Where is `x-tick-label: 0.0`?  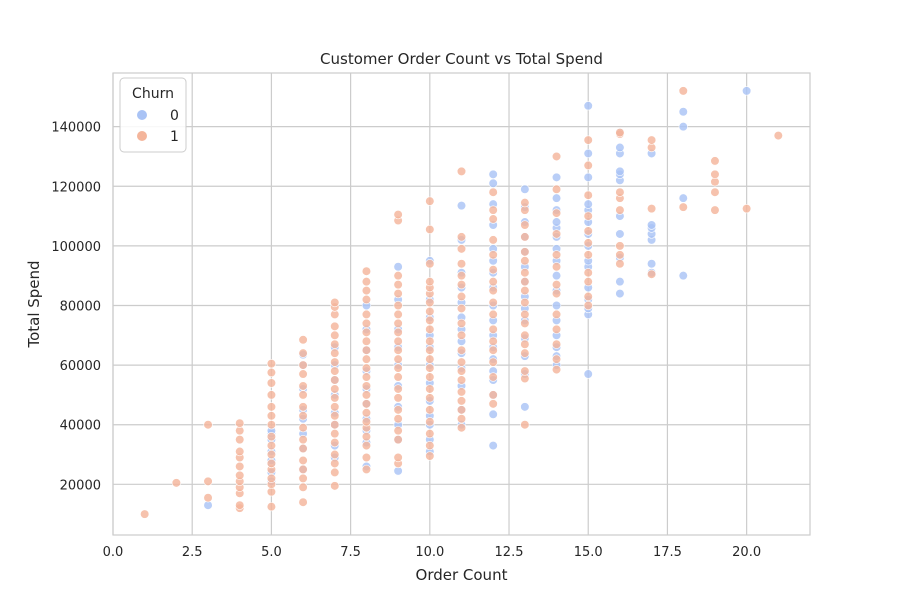
x-tick-label: 0.0 is located at coordinates (113, 552).